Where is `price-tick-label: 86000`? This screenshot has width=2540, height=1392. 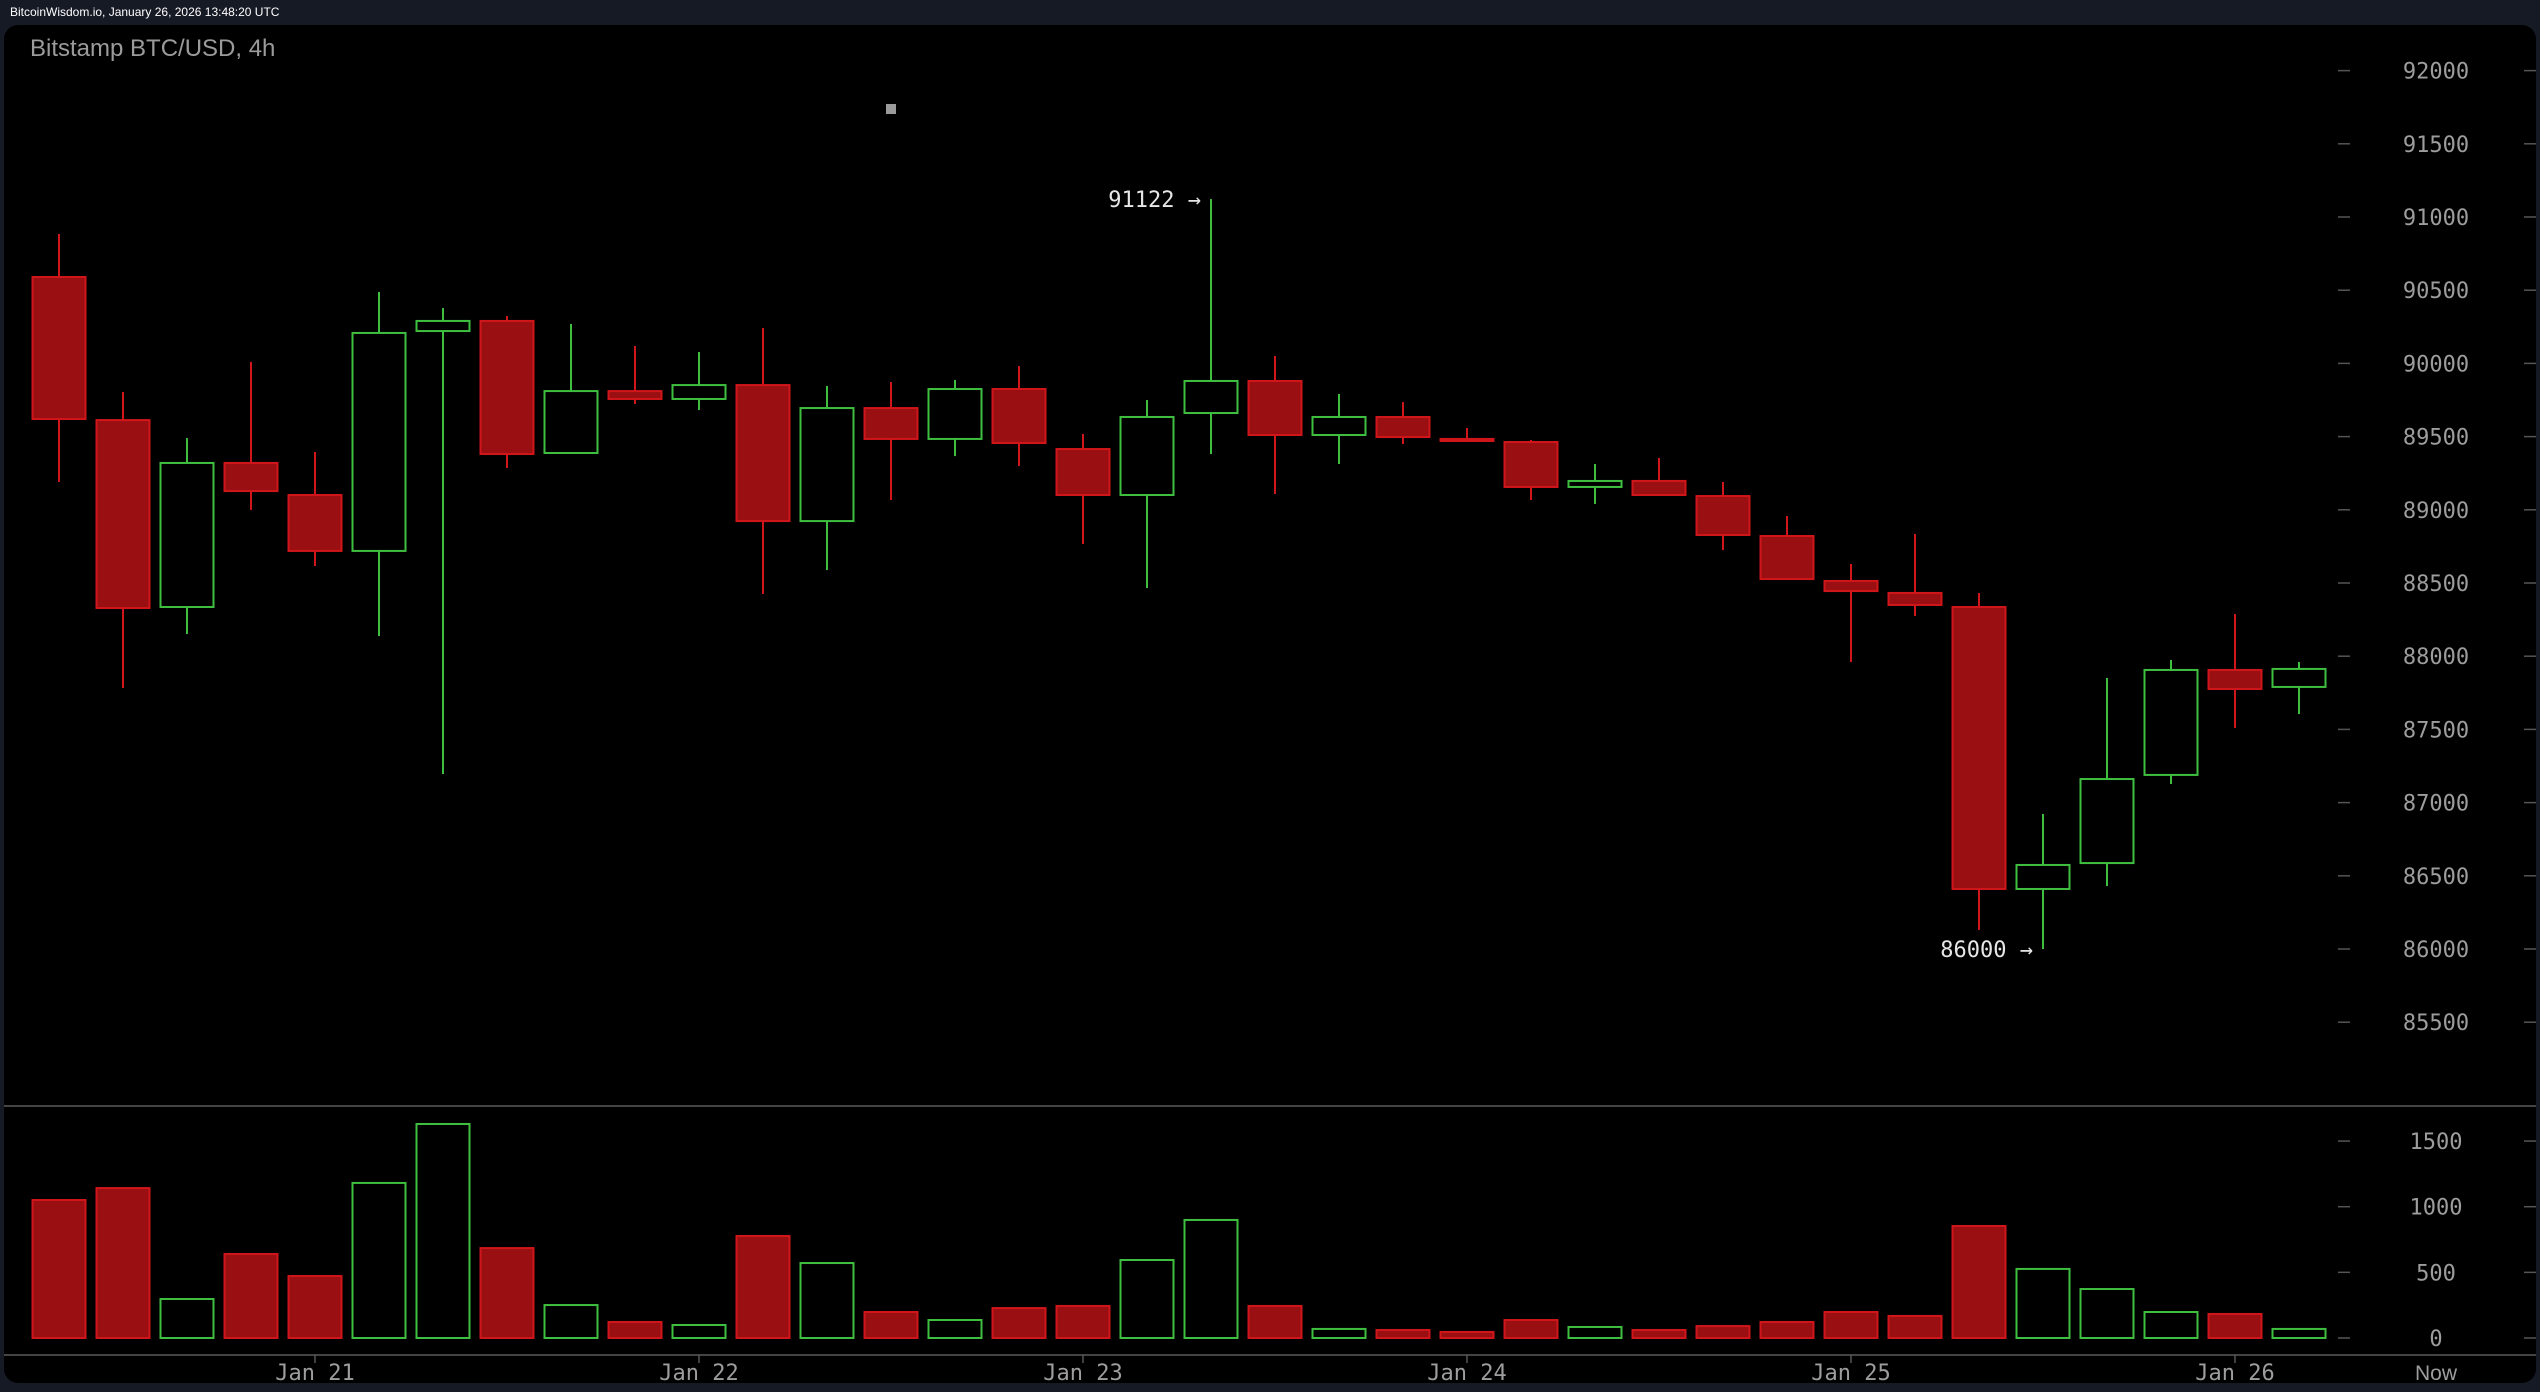
price-tick-label: 86000 is located at coordinates (2436, 950).